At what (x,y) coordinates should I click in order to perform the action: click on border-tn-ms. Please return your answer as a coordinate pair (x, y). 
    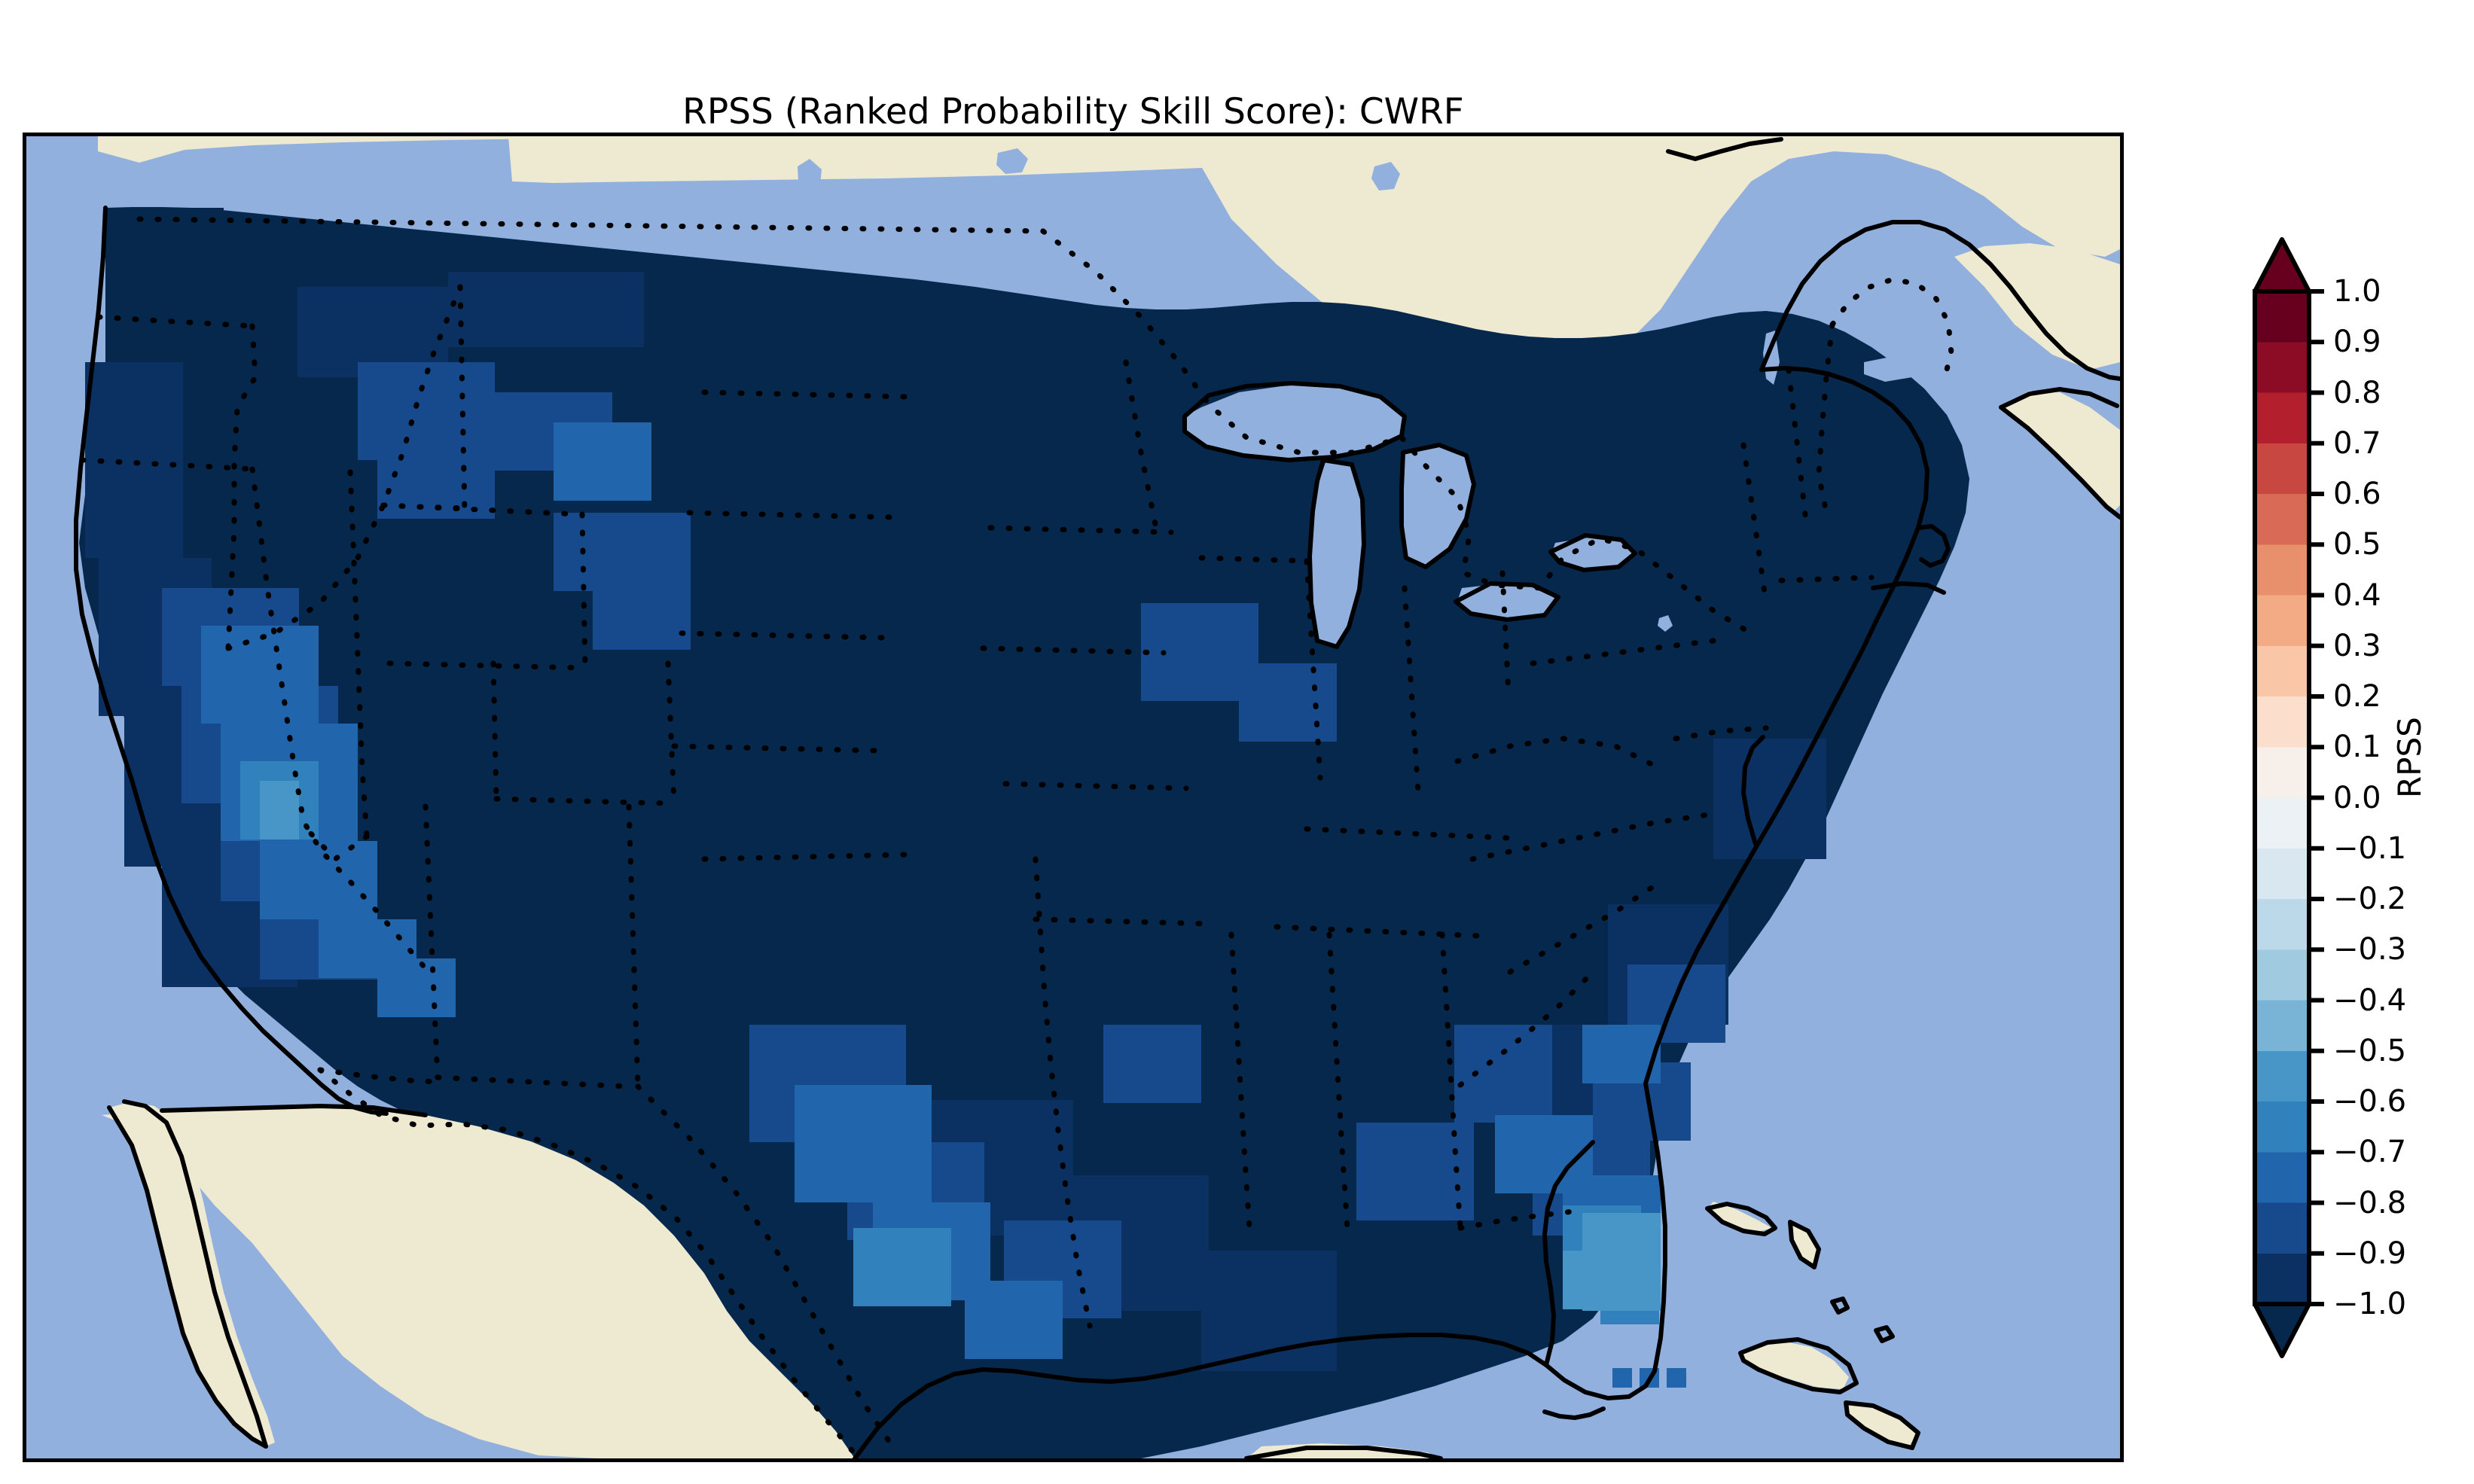
    Looking at the image, I should click on (1378, 931).